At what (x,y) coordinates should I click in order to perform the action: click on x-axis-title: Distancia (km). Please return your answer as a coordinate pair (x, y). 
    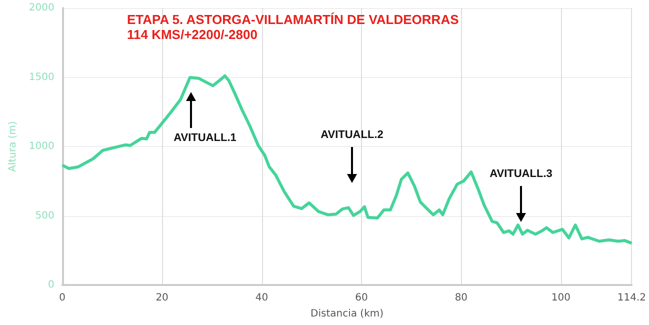
    Looking at the image, I should click on (347, 314).